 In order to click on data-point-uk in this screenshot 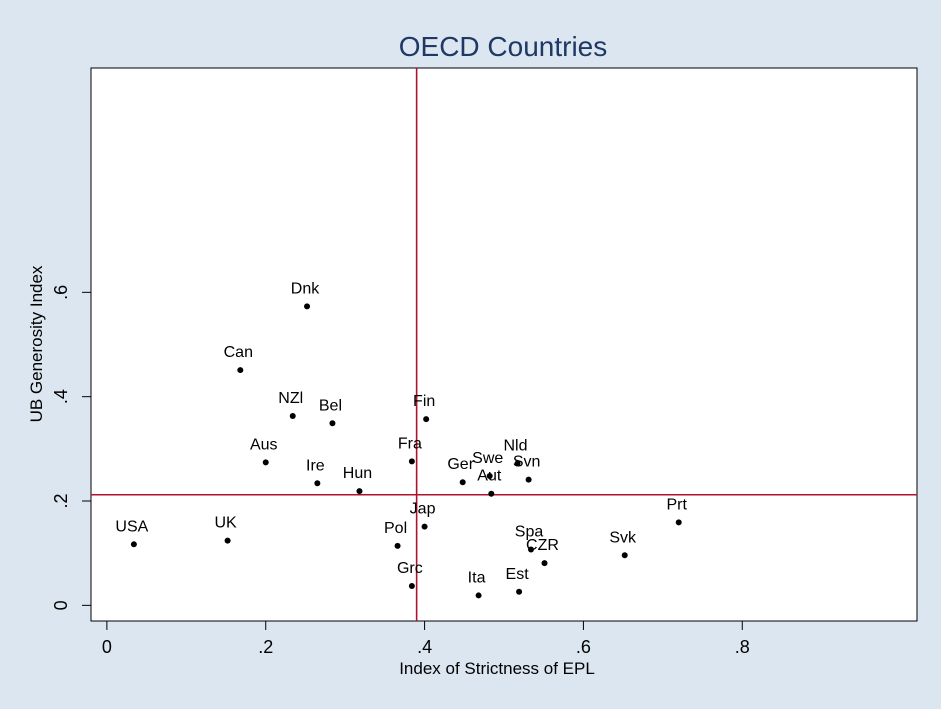, I will do `click(227, 540)`.